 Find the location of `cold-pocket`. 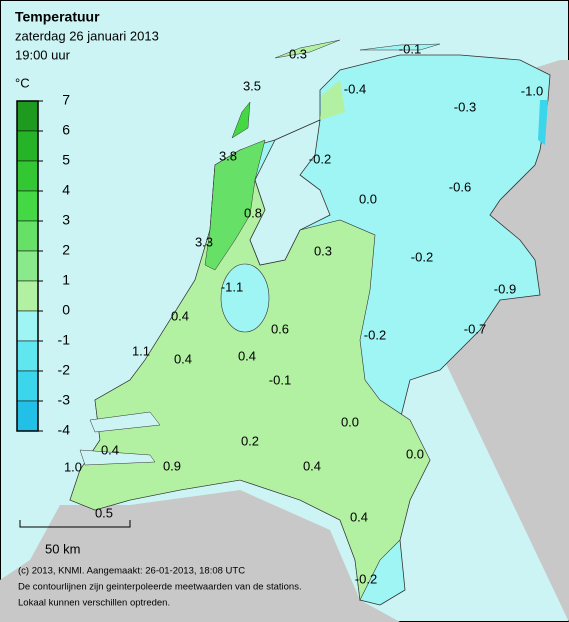

cold-pocket is located at coordinates (245, 298).